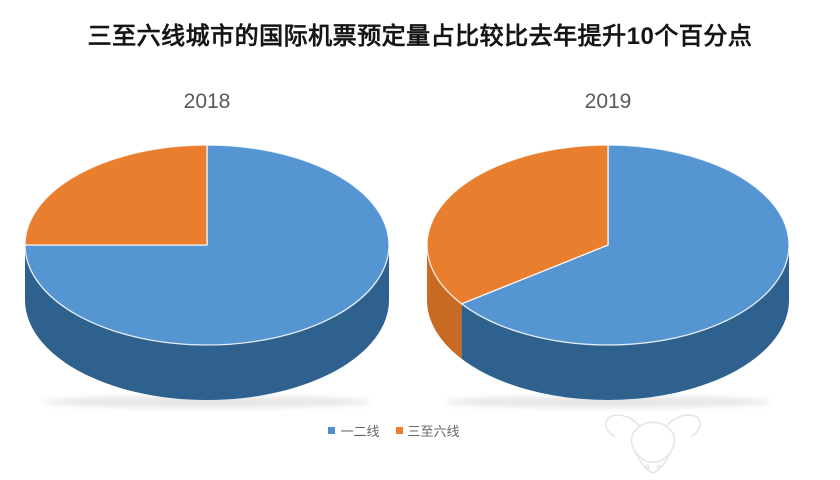  What do you see at coordinates (608, 101) in the screenshot?
I see `year-label-2019: 2019` at bounding box center [608, 101].